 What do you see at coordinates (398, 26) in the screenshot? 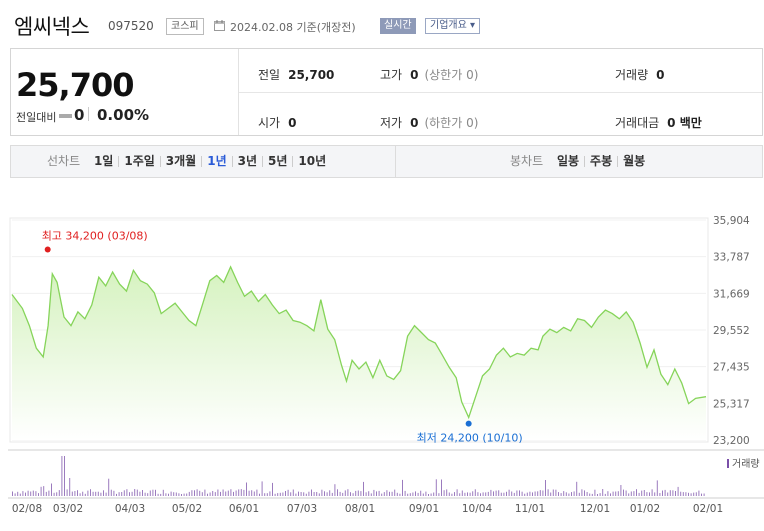
I see `realtime-button: 실시간` at bounding box center [398, 26].